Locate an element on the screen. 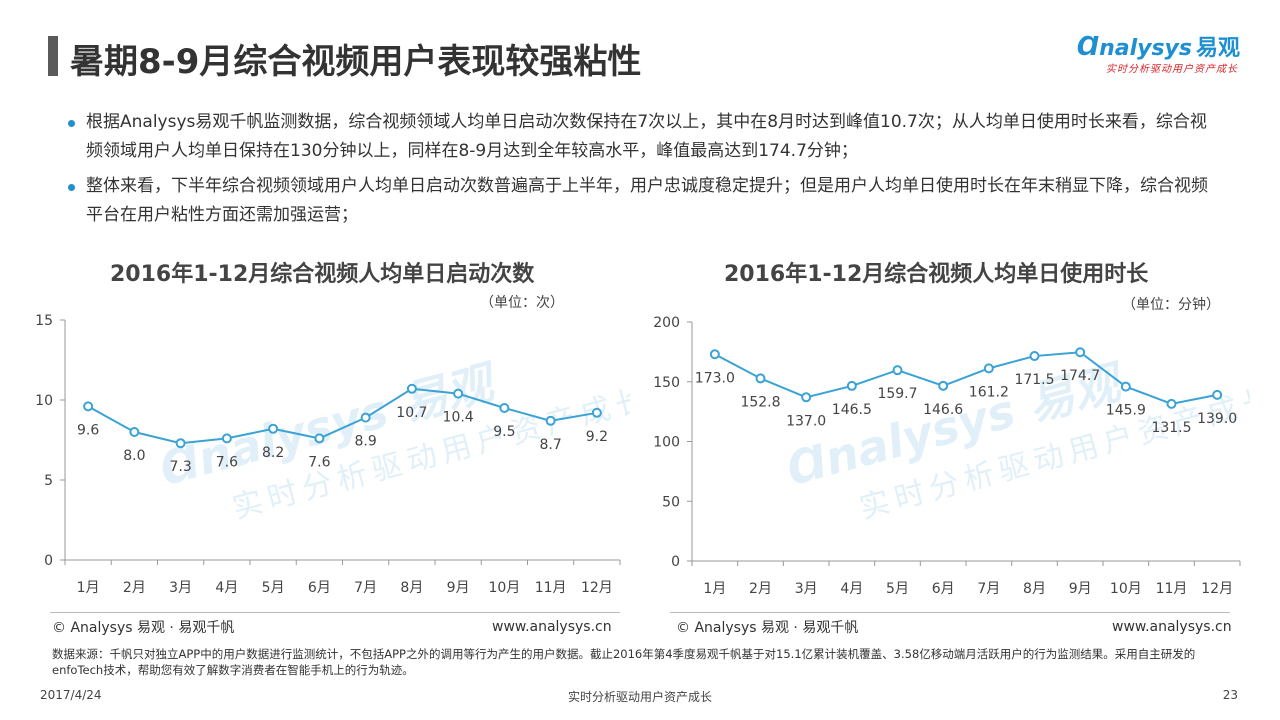 Image resolution: width=1280 pixels, height=720 pixels. data-label: 159.7 is located at coordinates (897, 394).